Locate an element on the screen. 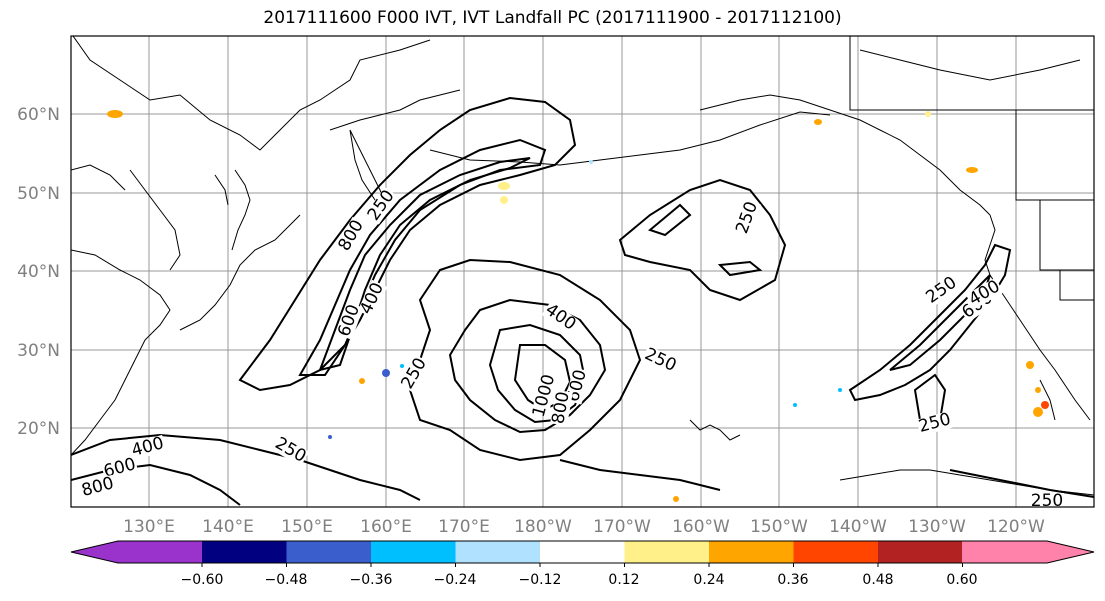  lon-label: 130°W is located at coordinates (937, 527).